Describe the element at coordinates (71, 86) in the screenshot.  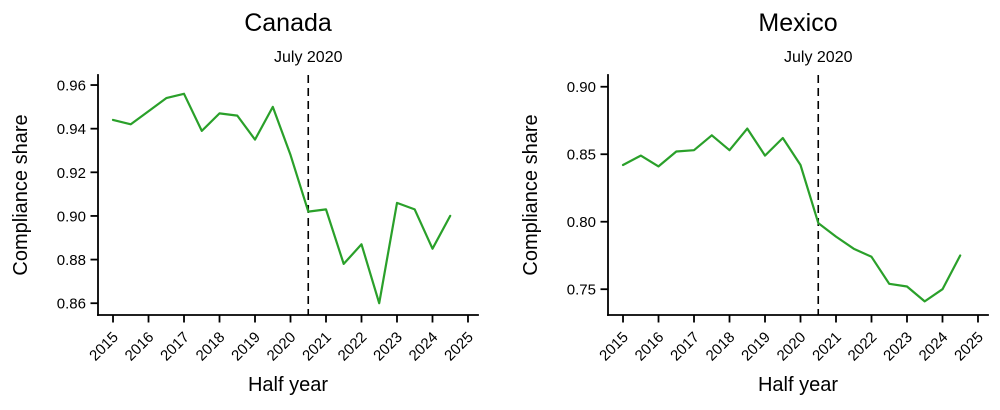
I see `y-tick-label: 0.96` at that location.